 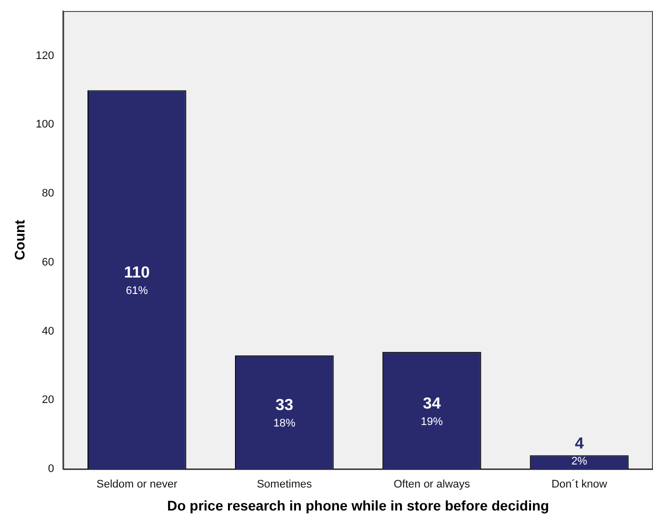 What do you see at coordinates (579, 484) in the screenshot?
I see `x-tick-label: Don´t know` at bounding box center [579, 484].